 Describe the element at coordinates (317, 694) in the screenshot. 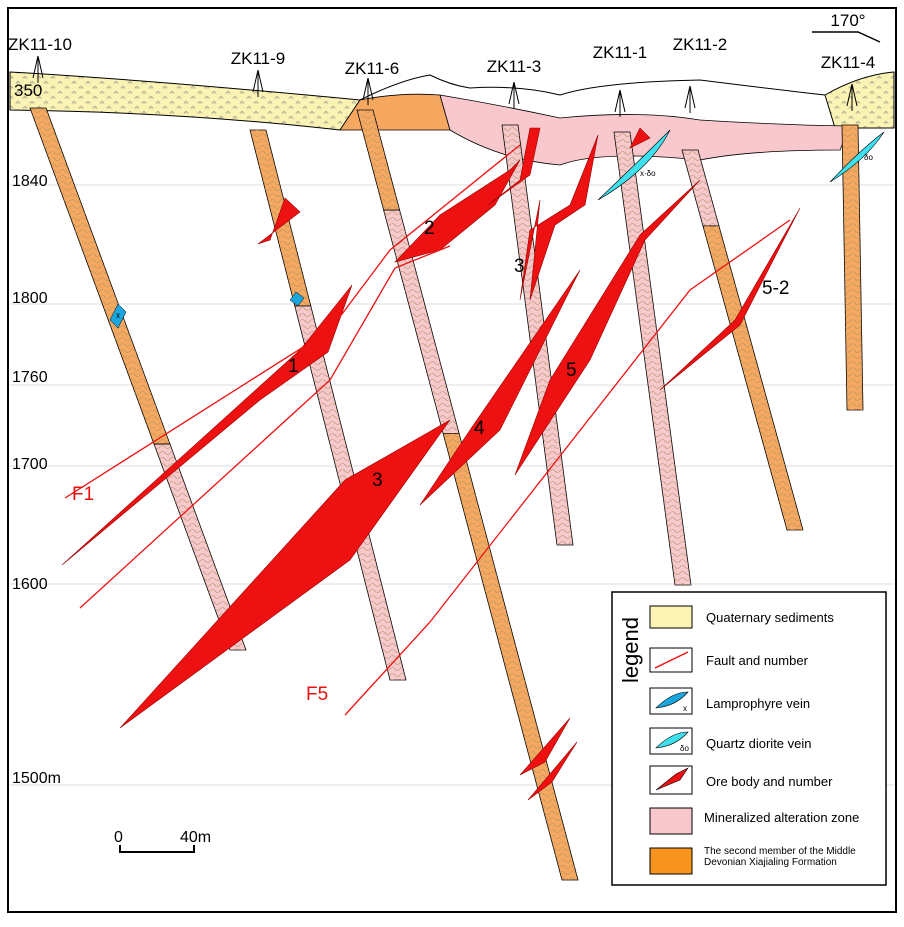

I see `fault-label: F5` at that location.